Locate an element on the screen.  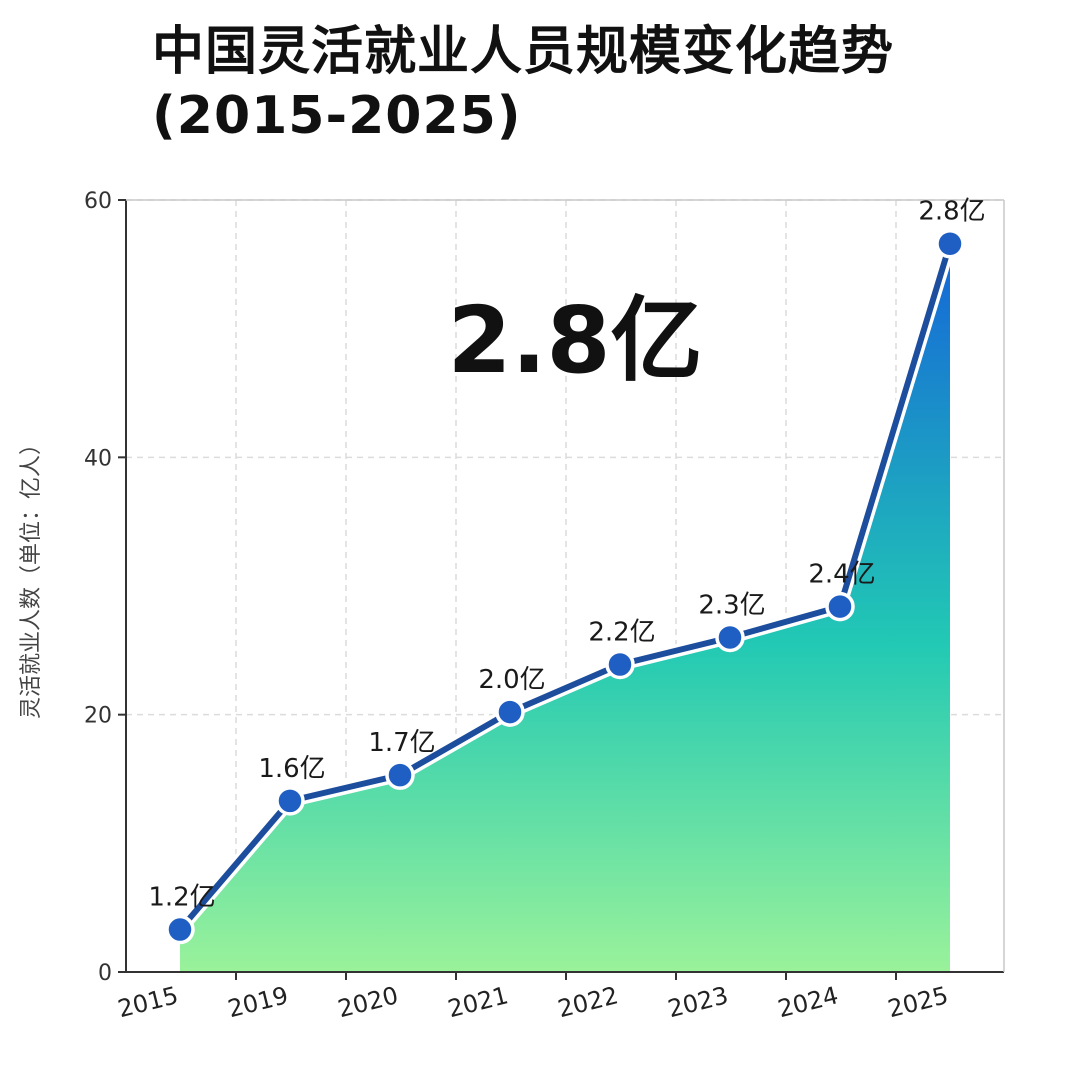
data-label: 2.3亿 is located at coordinates (731, 605).